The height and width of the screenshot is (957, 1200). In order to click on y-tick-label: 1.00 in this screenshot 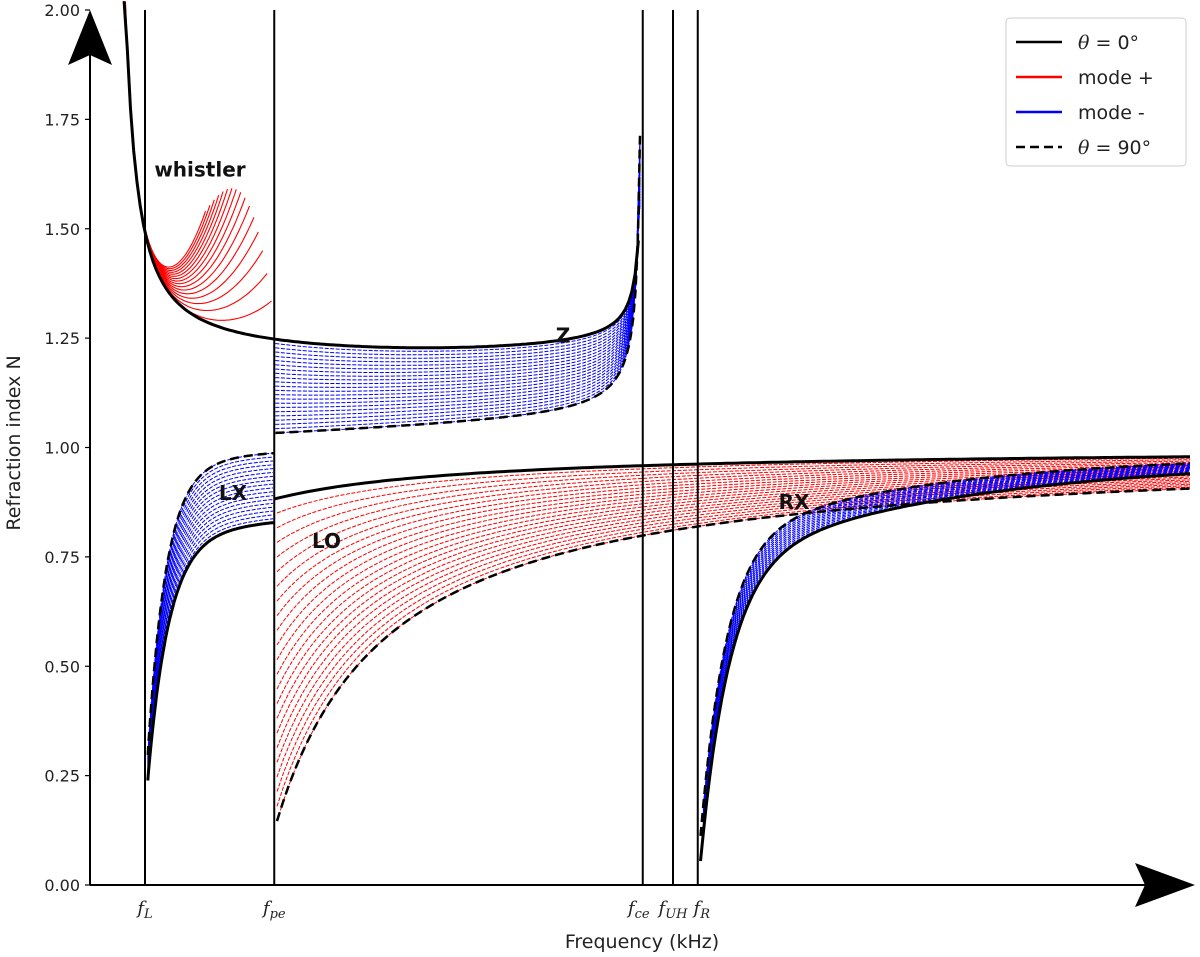, I will do `click(62, 448)`.